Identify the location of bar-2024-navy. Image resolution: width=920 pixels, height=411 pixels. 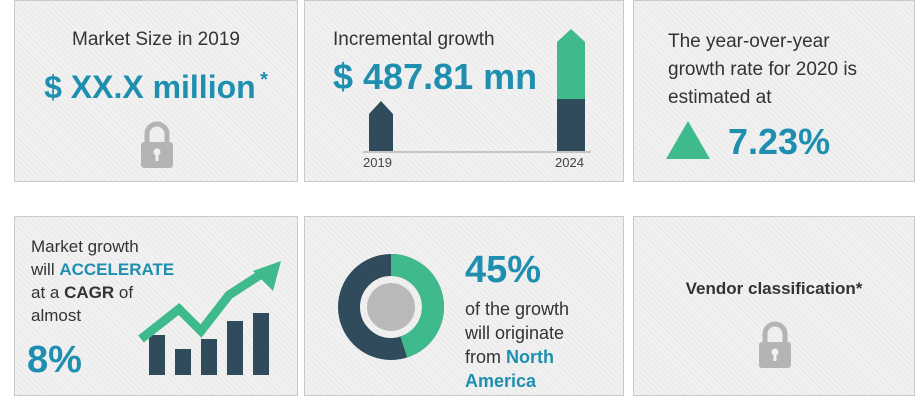
(571, 125).